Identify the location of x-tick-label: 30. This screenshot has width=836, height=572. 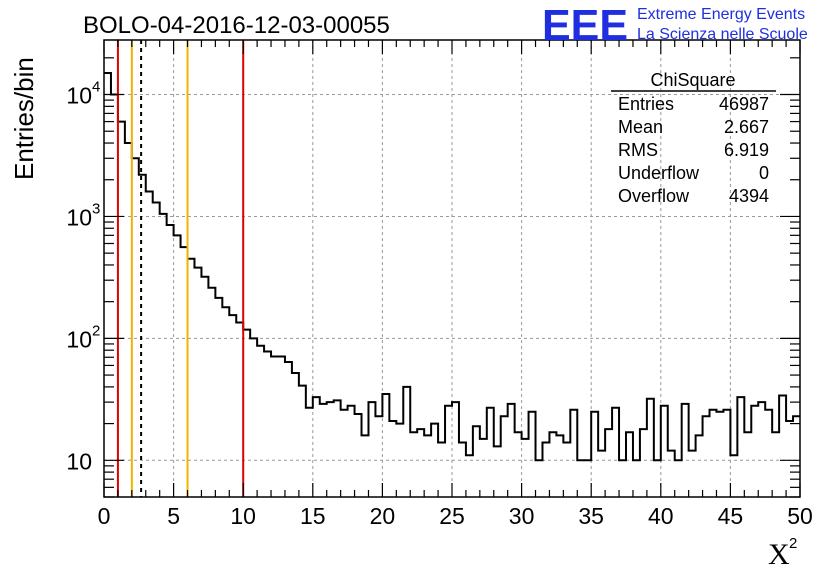
(522, 516).